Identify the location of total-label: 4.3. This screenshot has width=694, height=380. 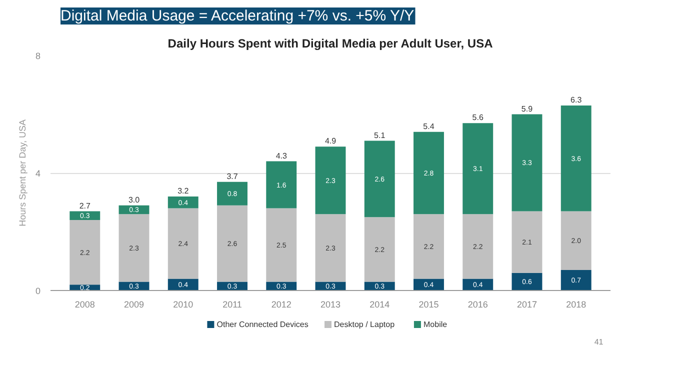
(282, 155).